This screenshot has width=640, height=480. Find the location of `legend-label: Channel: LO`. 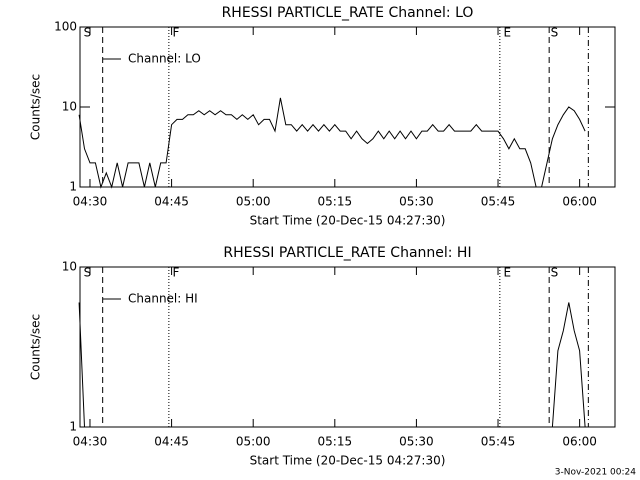

legend-label: Channel: LO is located at coordinates (164, 59).